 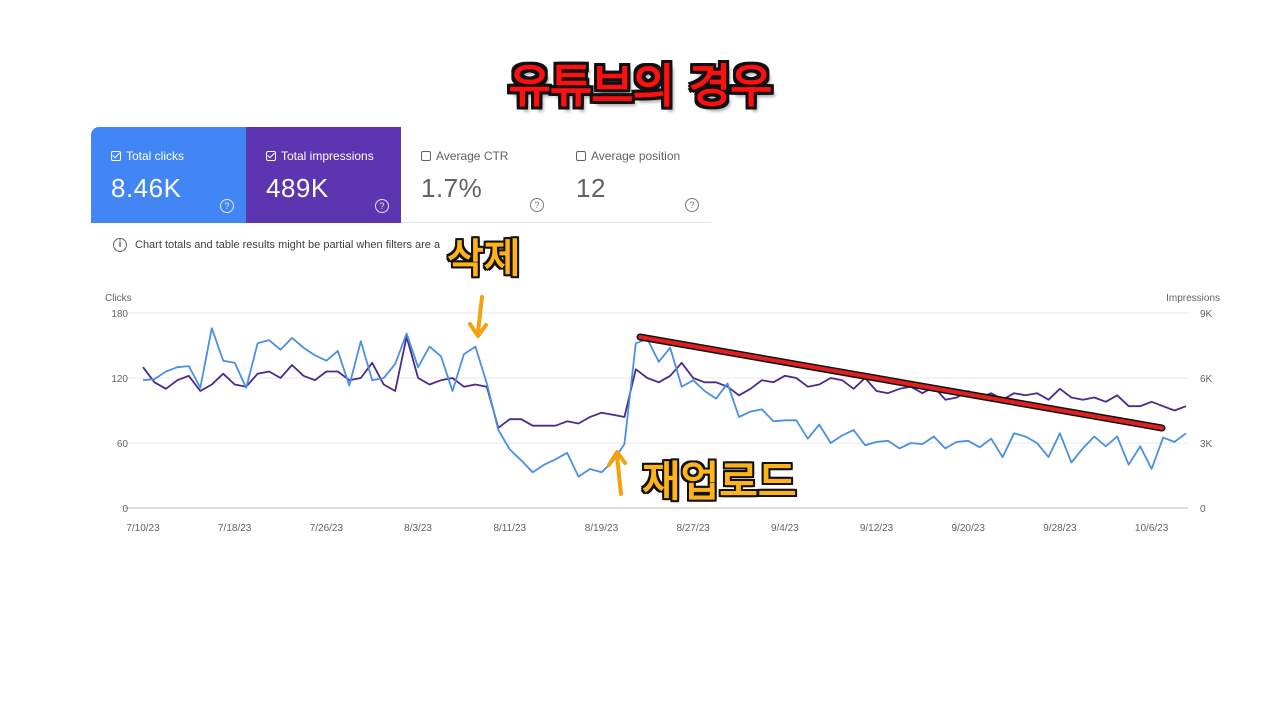 What do you see at coordinates (235, 528) in the screenshot?
I see `x-tick-label: 7/18/23` at bounding box center [235, 528].